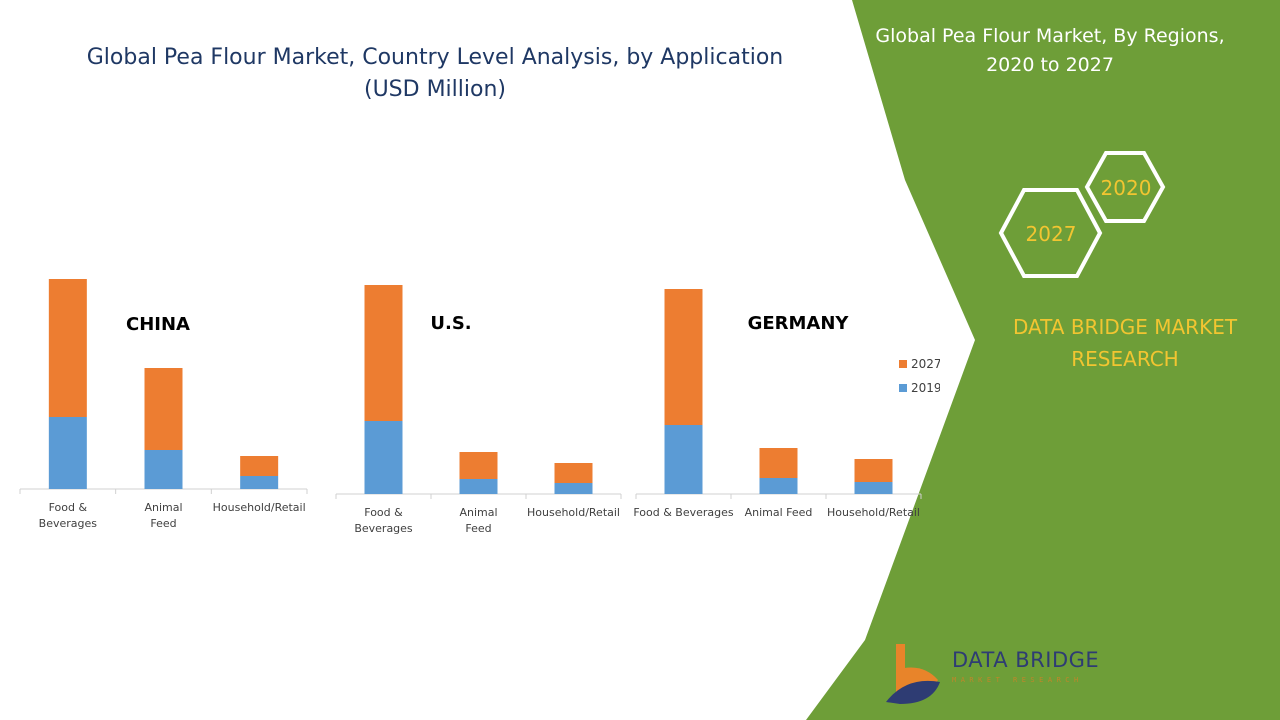 This screenshot has width=1280, height=720. I want to click on country-label: CHINA, so click(158, 324).